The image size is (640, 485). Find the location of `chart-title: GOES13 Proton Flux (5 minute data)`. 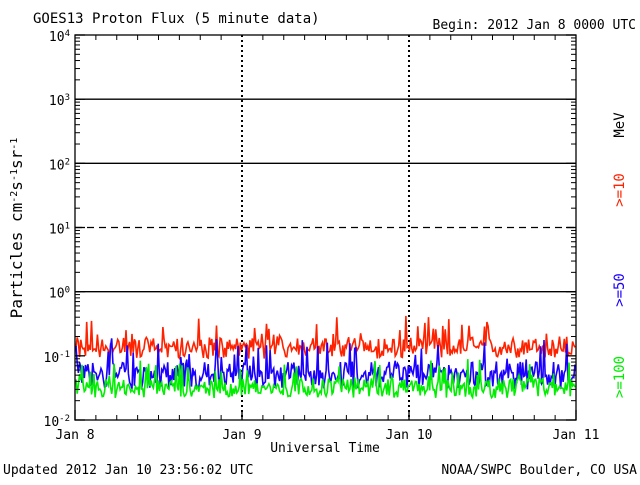

chart-title: GOES13 Proton Flux (5 minute data) is located at coordinates (176, 19).